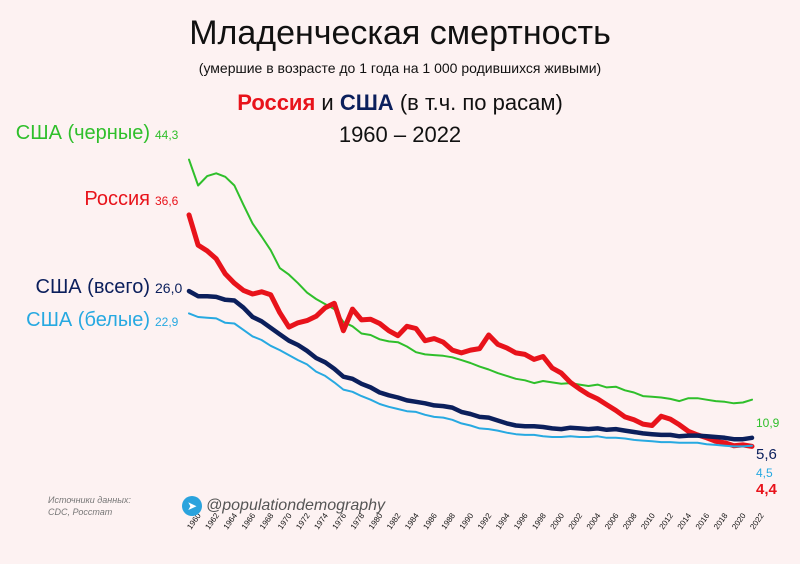 This screenshot has width=800, height=564. I want to click on chart-subtitle-countries: Россия и США (в т.ч. по расам), so click(400, 103).